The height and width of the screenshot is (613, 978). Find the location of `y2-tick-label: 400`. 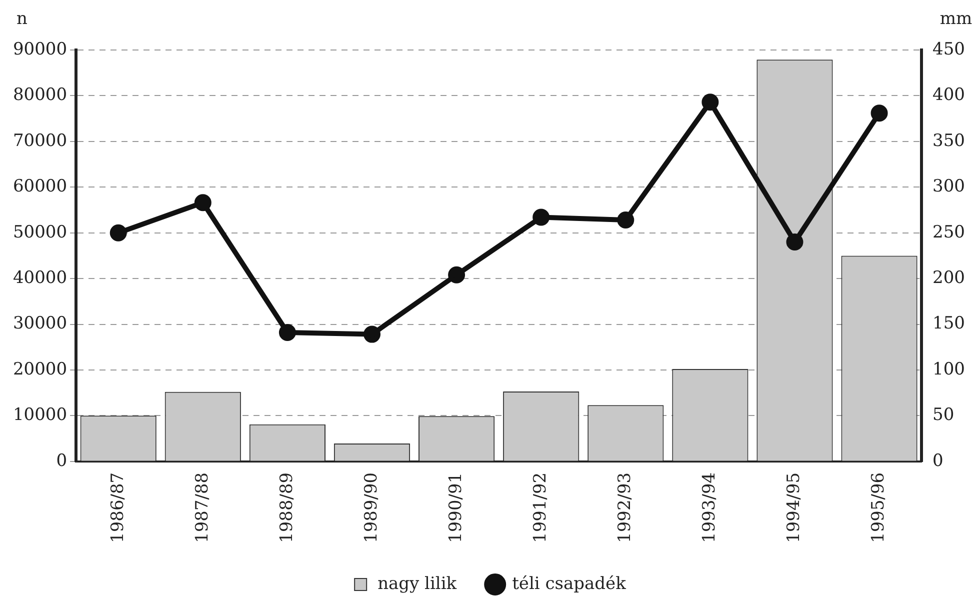

y2-tick-label: 400 is located at coordinates (949, 95).